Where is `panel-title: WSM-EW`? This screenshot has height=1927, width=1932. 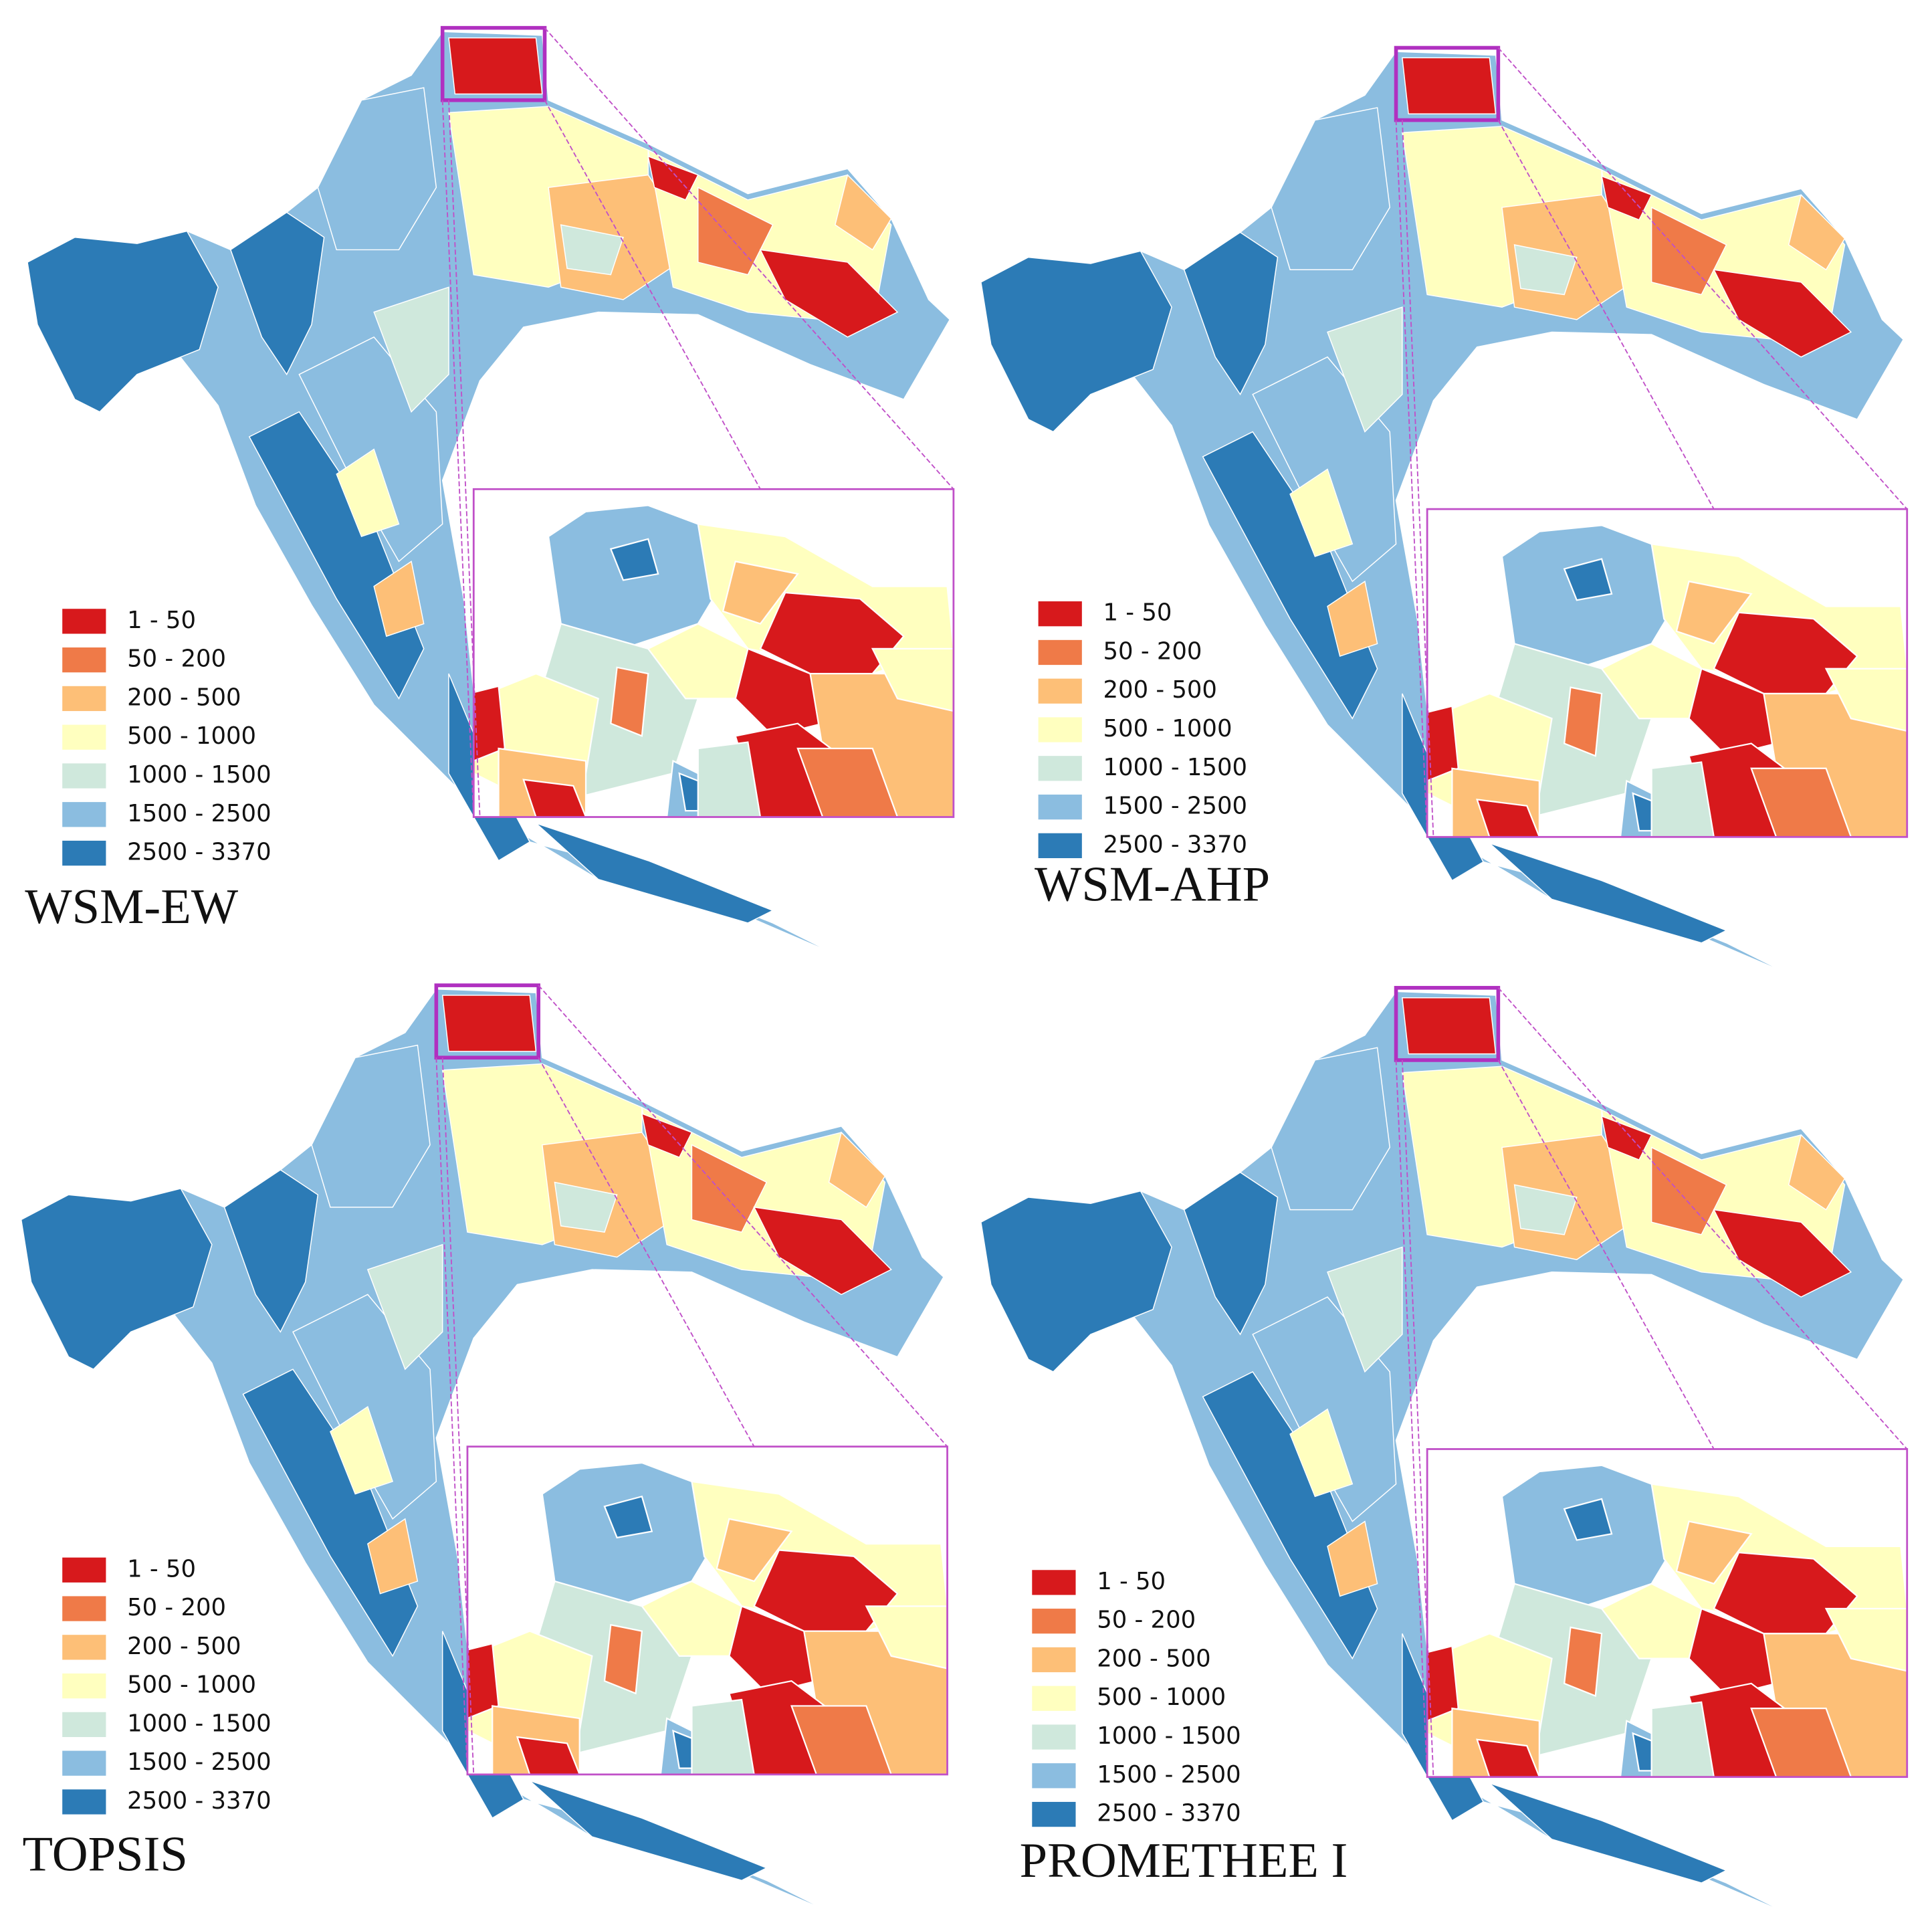 panel-title: WSM-EW is located at coordinates (131, 907).